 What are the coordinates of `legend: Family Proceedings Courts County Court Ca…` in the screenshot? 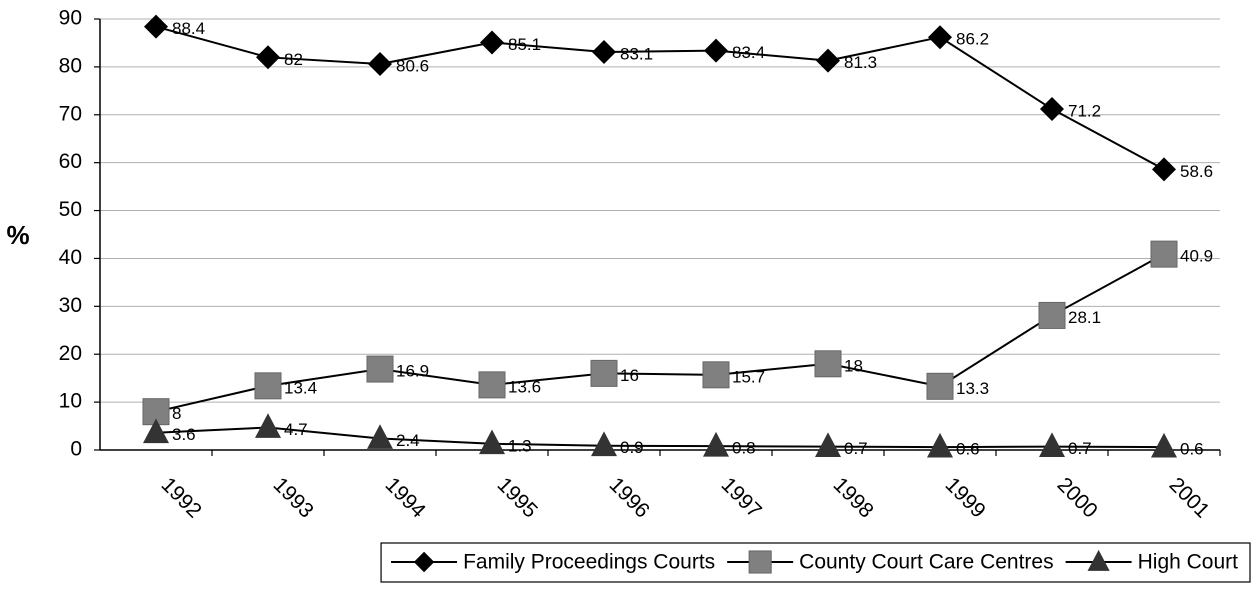 It's located at (815, 562).